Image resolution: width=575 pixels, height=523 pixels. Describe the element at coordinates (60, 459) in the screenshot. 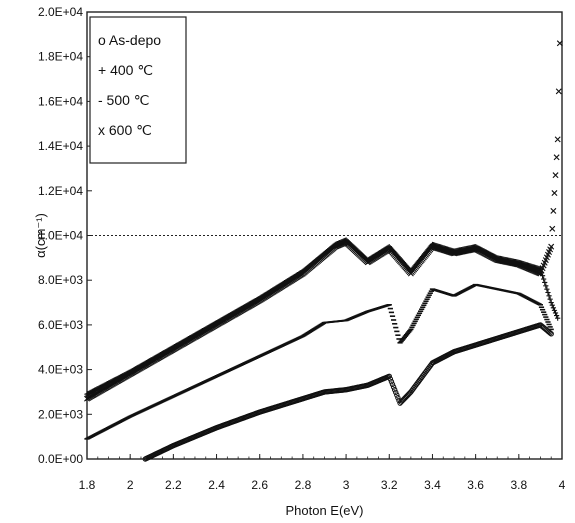

I see `y-tick-label: 0.0E+00` at that location.